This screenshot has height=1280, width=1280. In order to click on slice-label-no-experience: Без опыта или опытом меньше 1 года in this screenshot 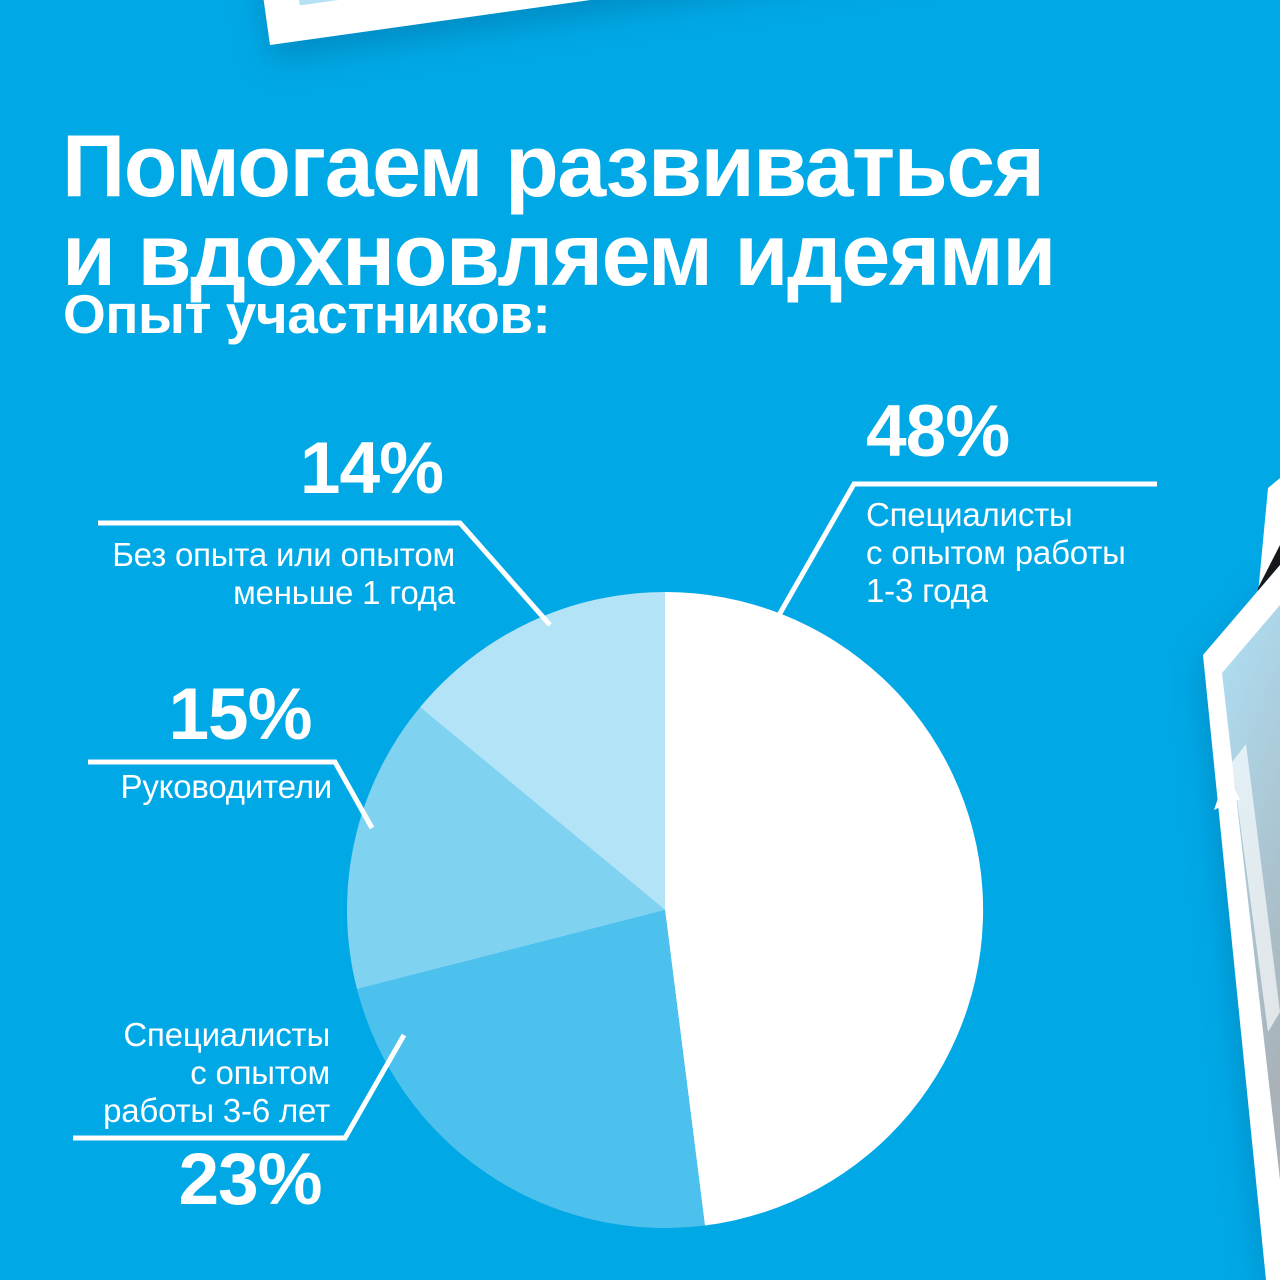, I will do `click(275, 574)`.